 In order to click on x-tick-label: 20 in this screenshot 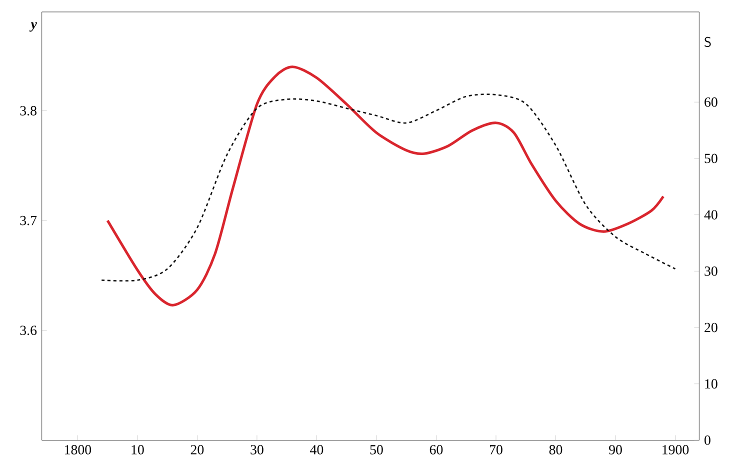, I will do `click(197, 449)`.